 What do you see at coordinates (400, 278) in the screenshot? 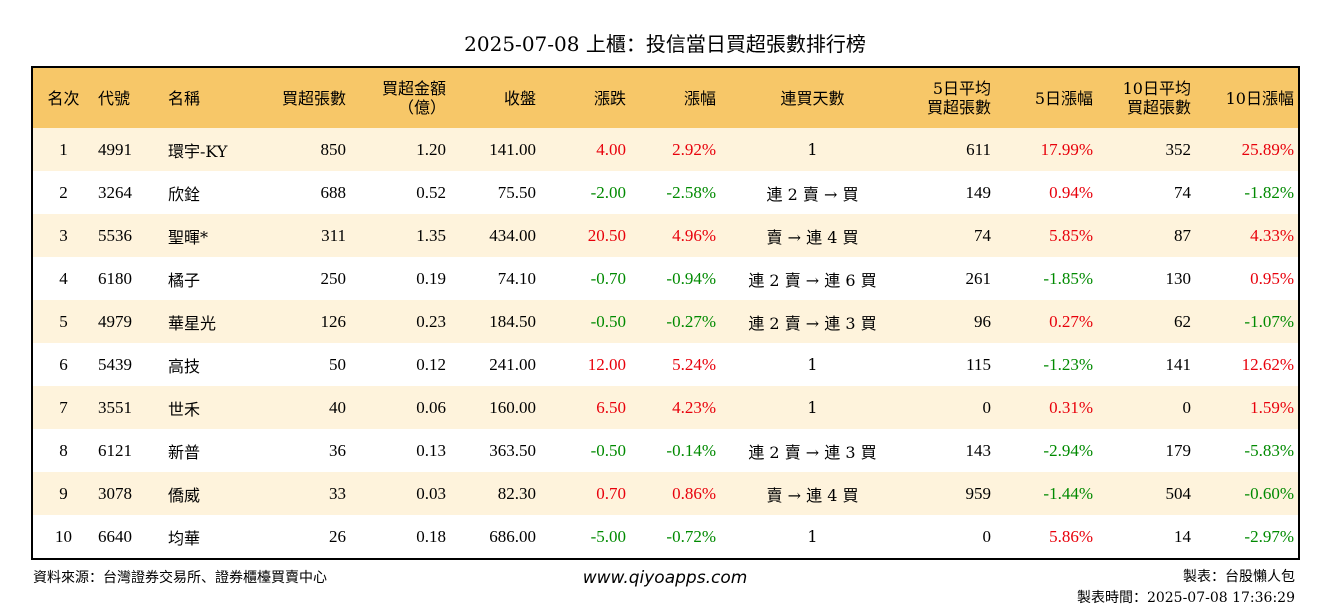
I see `buy-amount-cell: 0.19` at bounding box center [400, 278].